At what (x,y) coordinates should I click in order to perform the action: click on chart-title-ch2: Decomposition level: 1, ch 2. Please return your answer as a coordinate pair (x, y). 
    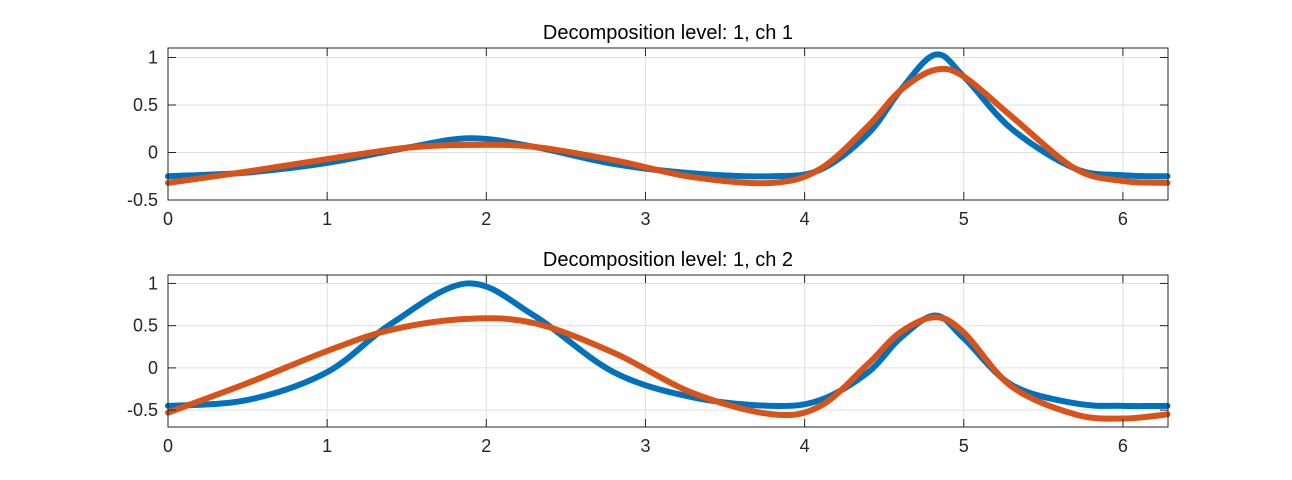
    Looking at the image, I should click on (668, 260).